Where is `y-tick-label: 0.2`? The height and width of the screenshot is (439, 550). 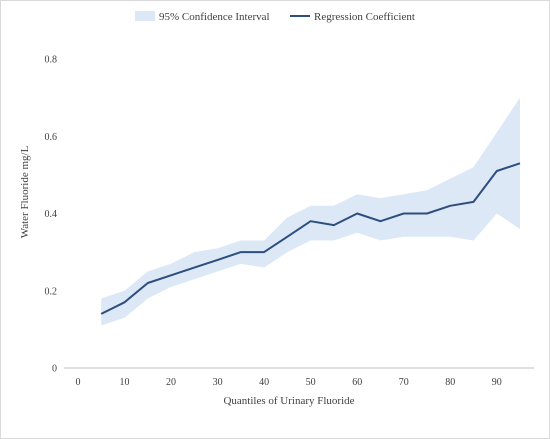 y-tick-label: 0.2 is located at coordinates (51, 291).